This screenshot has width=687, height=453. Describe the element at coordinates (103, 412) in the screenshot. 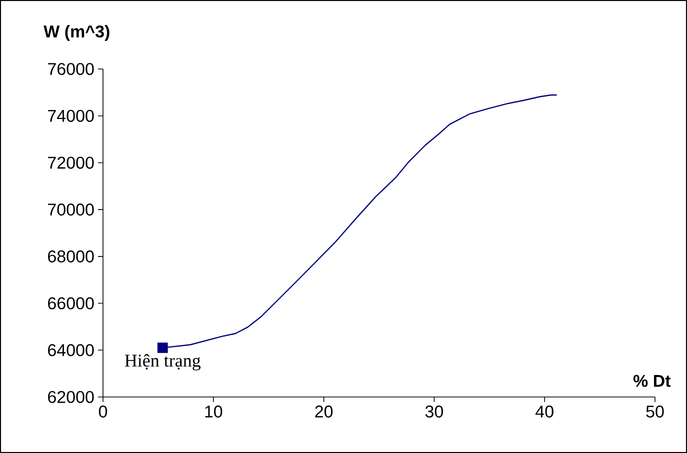

I see `x-tick-label: 0` at that location.